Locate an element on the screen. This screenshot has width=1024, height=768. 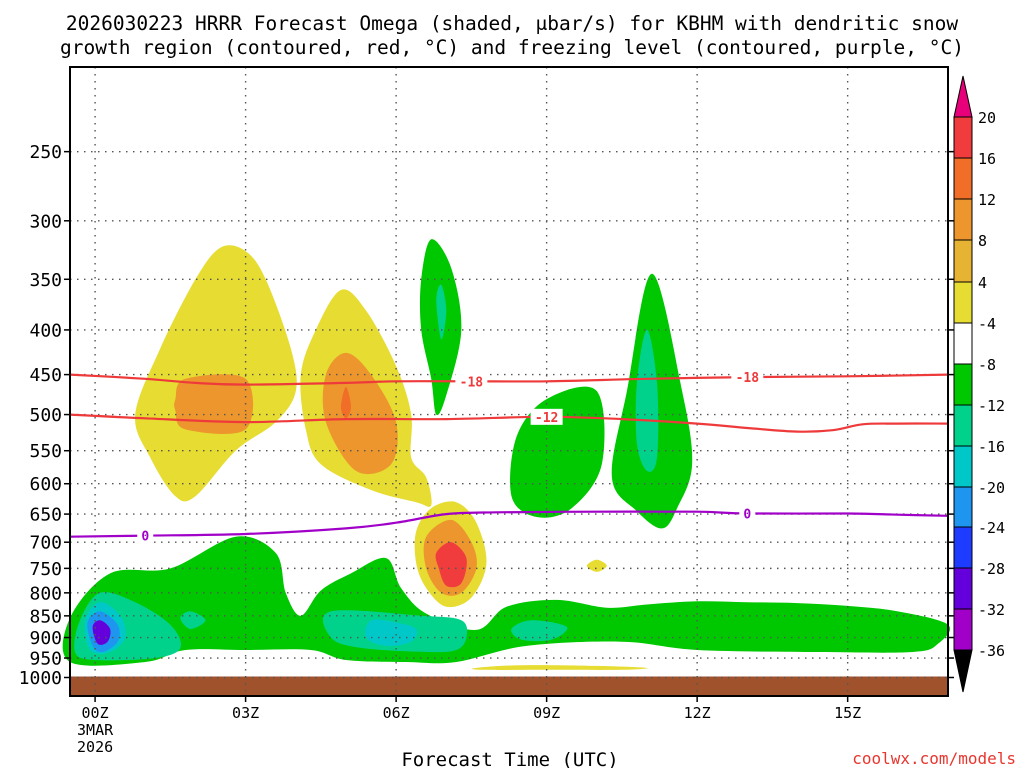
omega-region--12-21 is located at coordinates (391, 633).